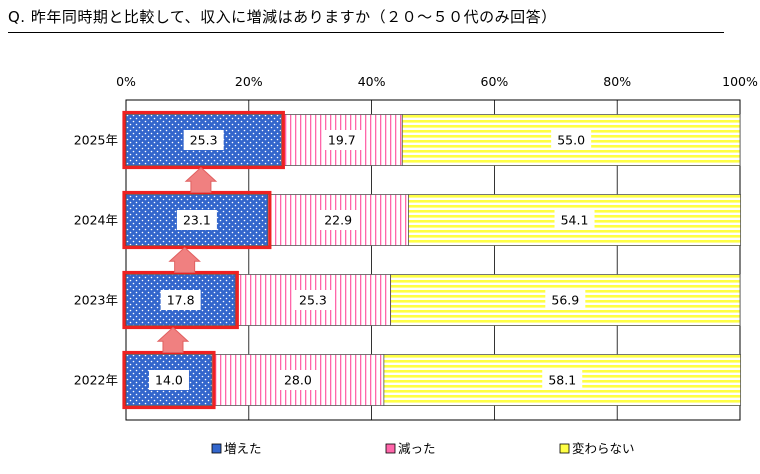  Describe the element at coordinates (366, 32) in the screenshot. I see `title-underline` at that location.